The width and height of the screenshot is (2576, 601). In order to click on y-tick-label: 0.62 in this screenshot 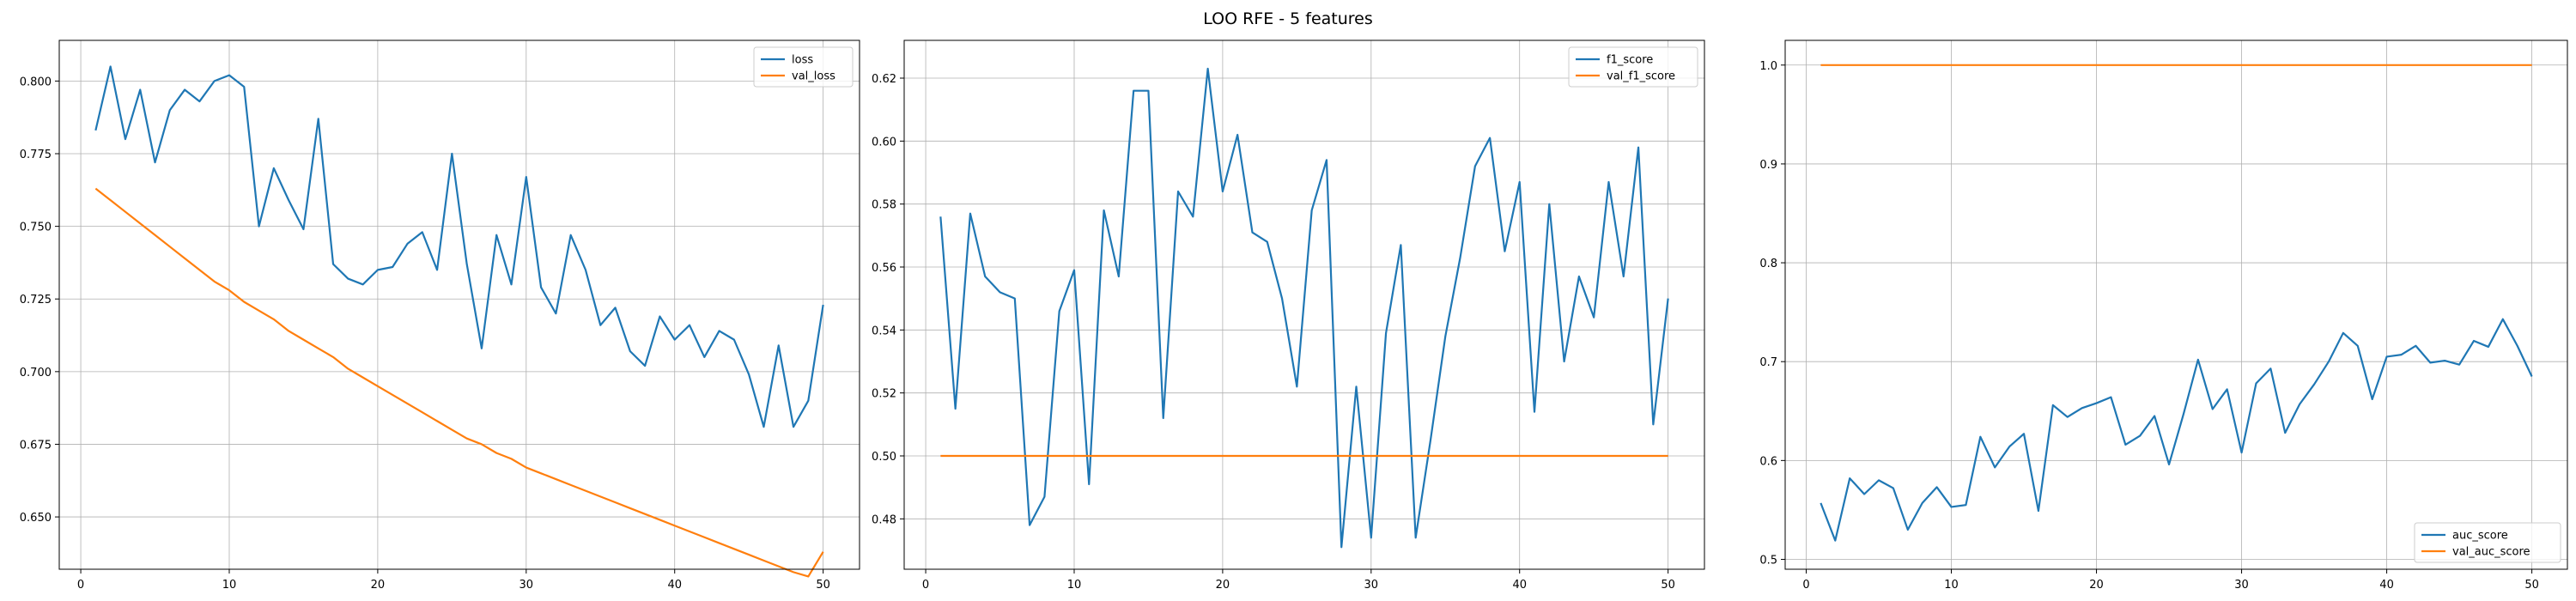, I will do `click(884, 79)`.